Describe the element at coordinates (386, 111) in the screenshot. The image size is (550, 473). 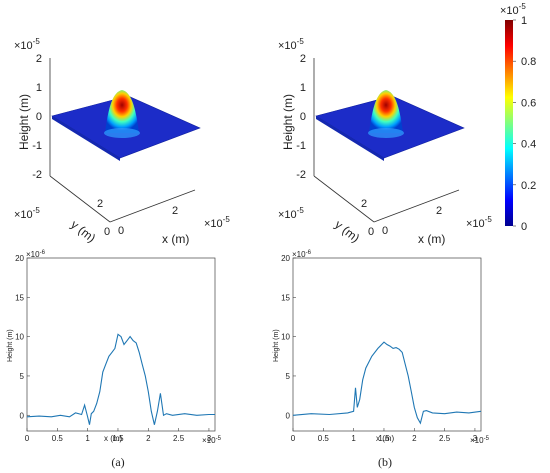
I see `surface-peak-b` at that location.